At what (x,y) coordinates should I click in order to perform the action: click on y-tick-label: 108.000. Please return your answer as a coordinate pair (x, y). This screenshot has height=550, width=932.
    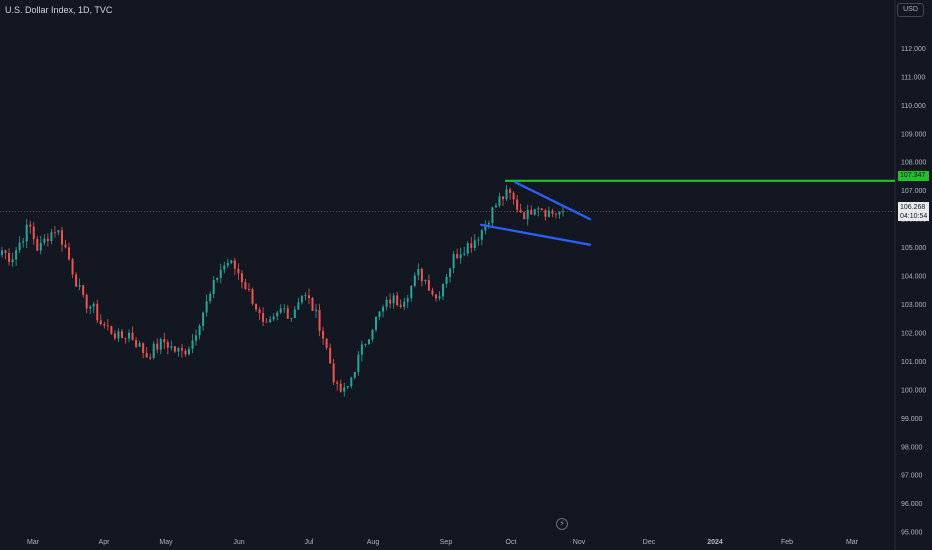
    Looking at the image, I should click on (913, 163).